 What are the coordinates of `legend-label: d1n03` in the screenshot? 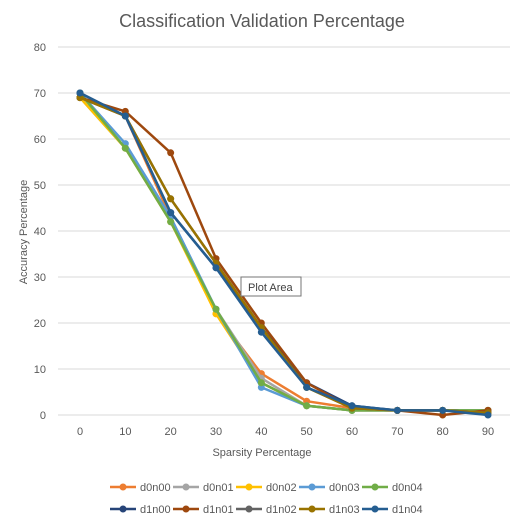 It's located at (344, 510).